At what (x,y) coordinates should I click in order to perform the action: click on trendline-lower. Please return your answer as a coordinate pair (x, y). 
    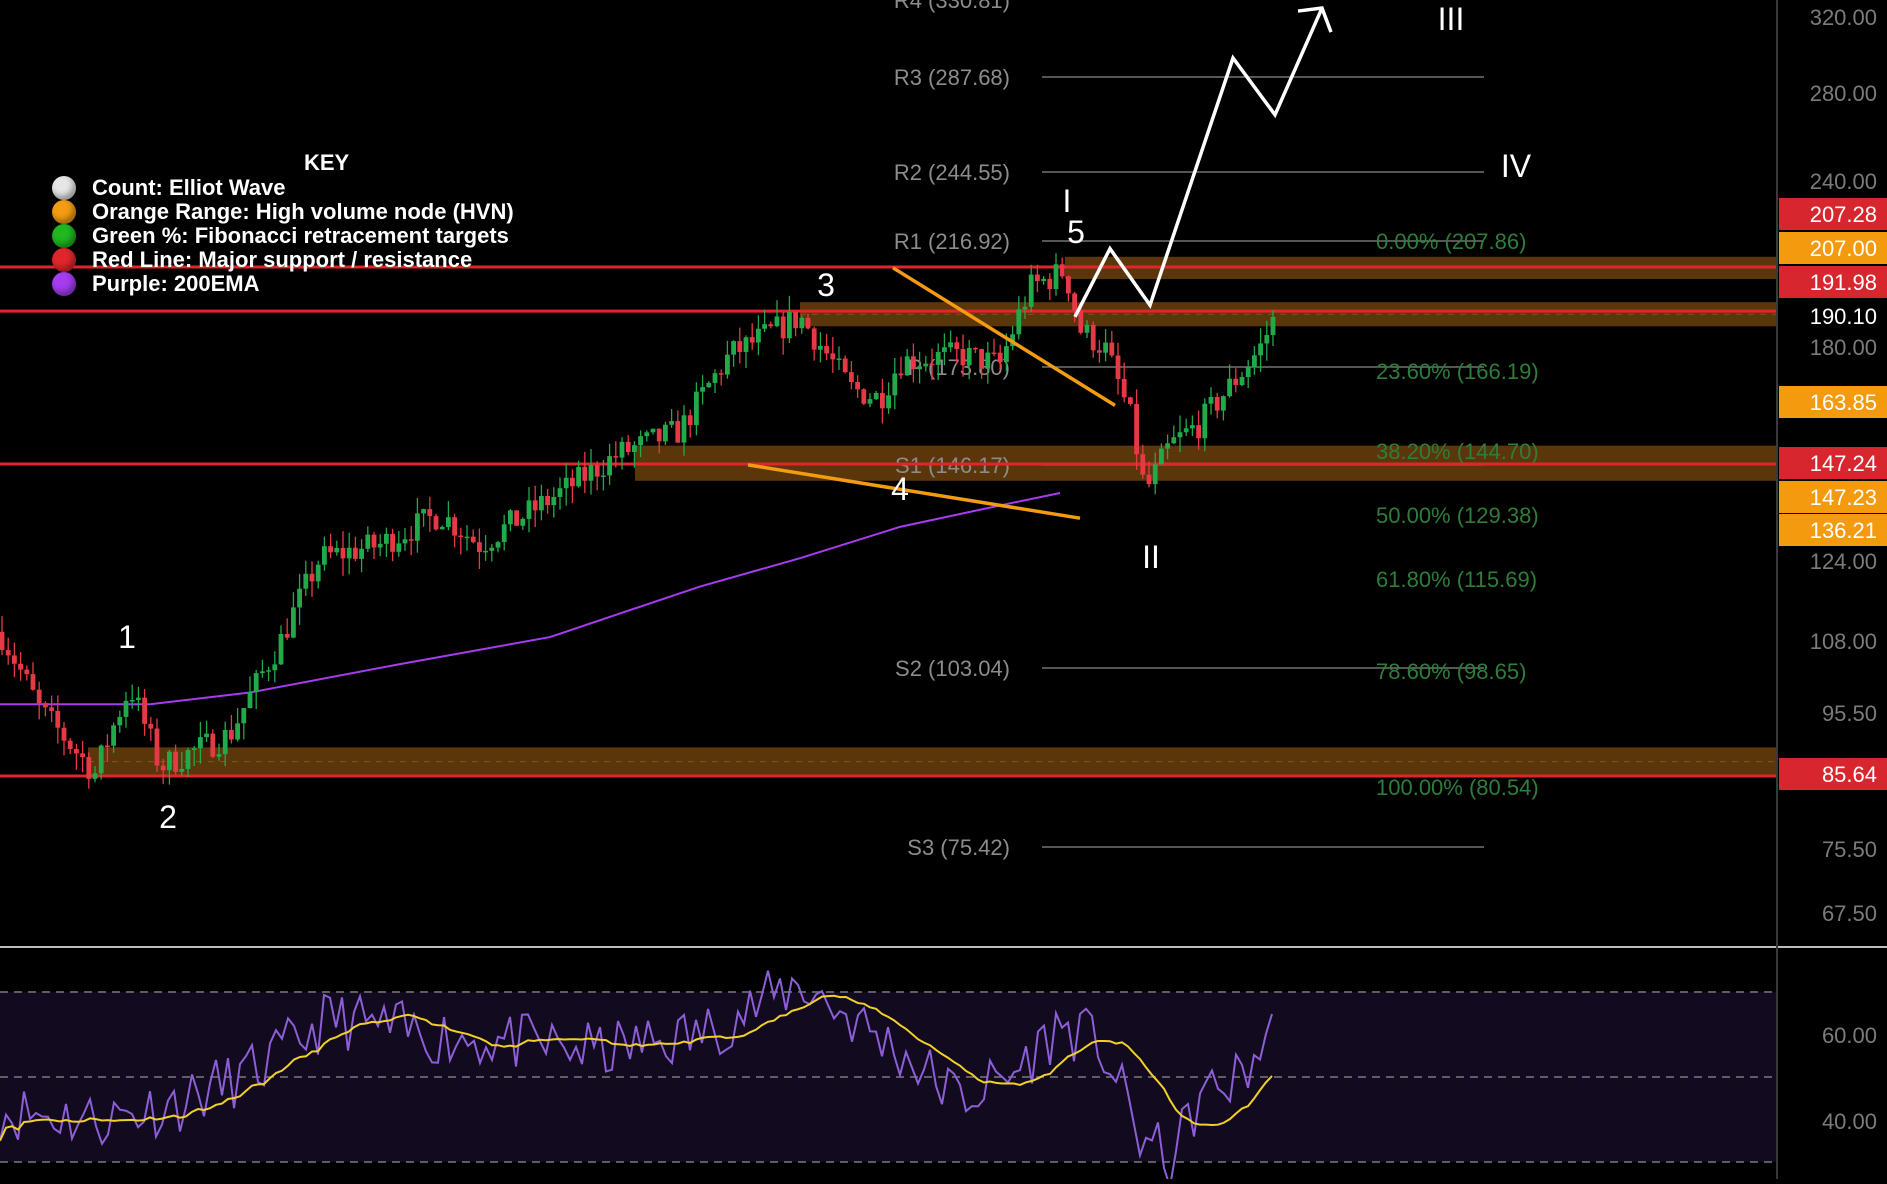
    Looking at the image, I should click on (914, 491).